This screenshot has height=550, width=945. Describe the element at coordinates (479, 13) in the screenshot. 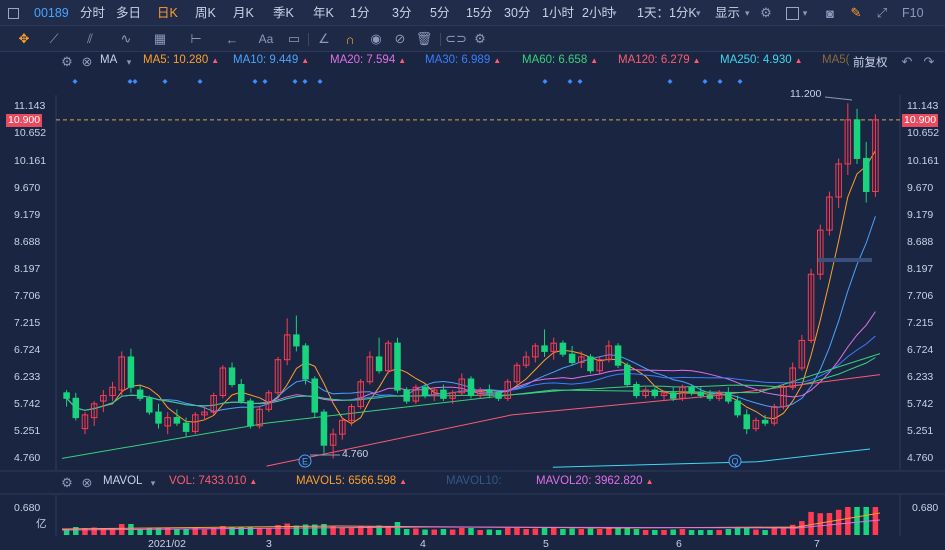

I see `period-tab: 15分` at that location.